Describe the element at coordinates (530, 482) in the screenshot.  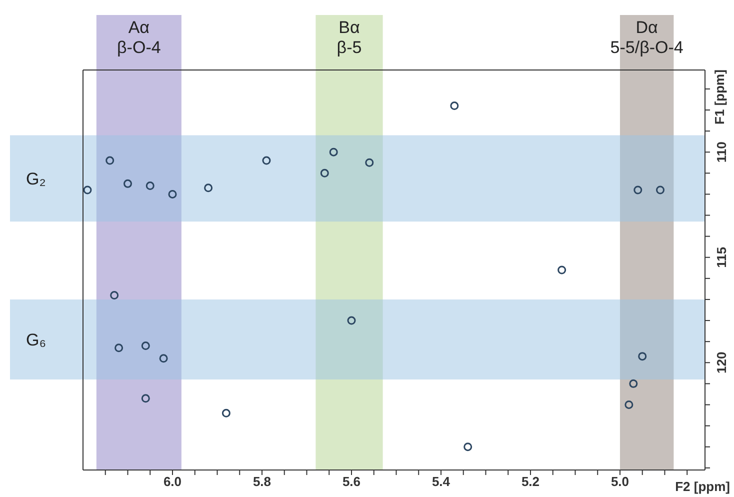
I see `x-tick-label: 5.2` at that location.